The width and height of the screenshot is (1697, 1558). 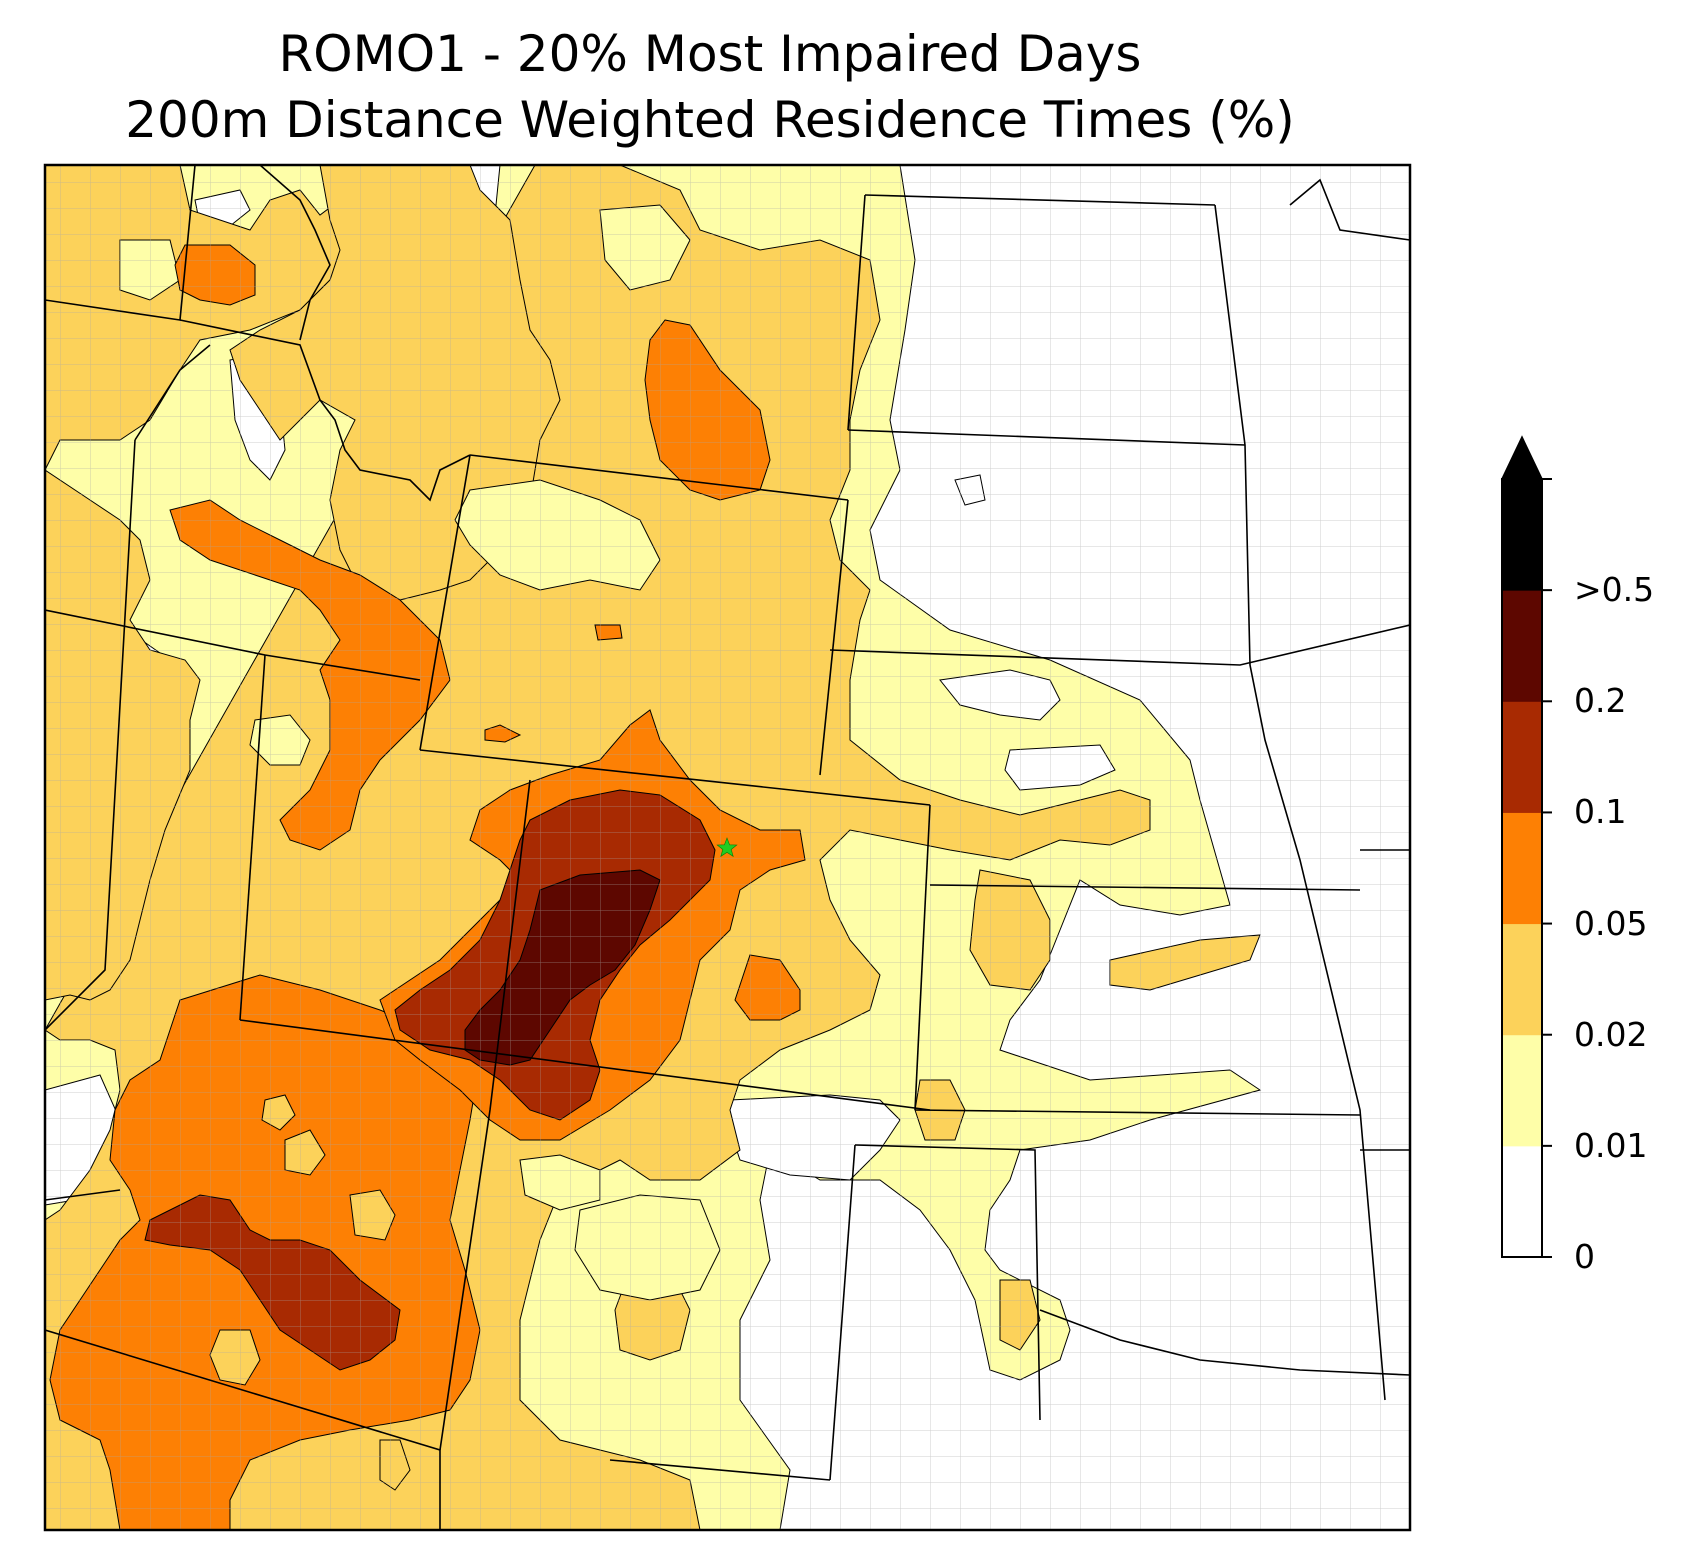 What do you see at coordinates (1522, 757) in the screenshot?
I see `colorbar-segment-0.1` at bounding box center [1522, 757].